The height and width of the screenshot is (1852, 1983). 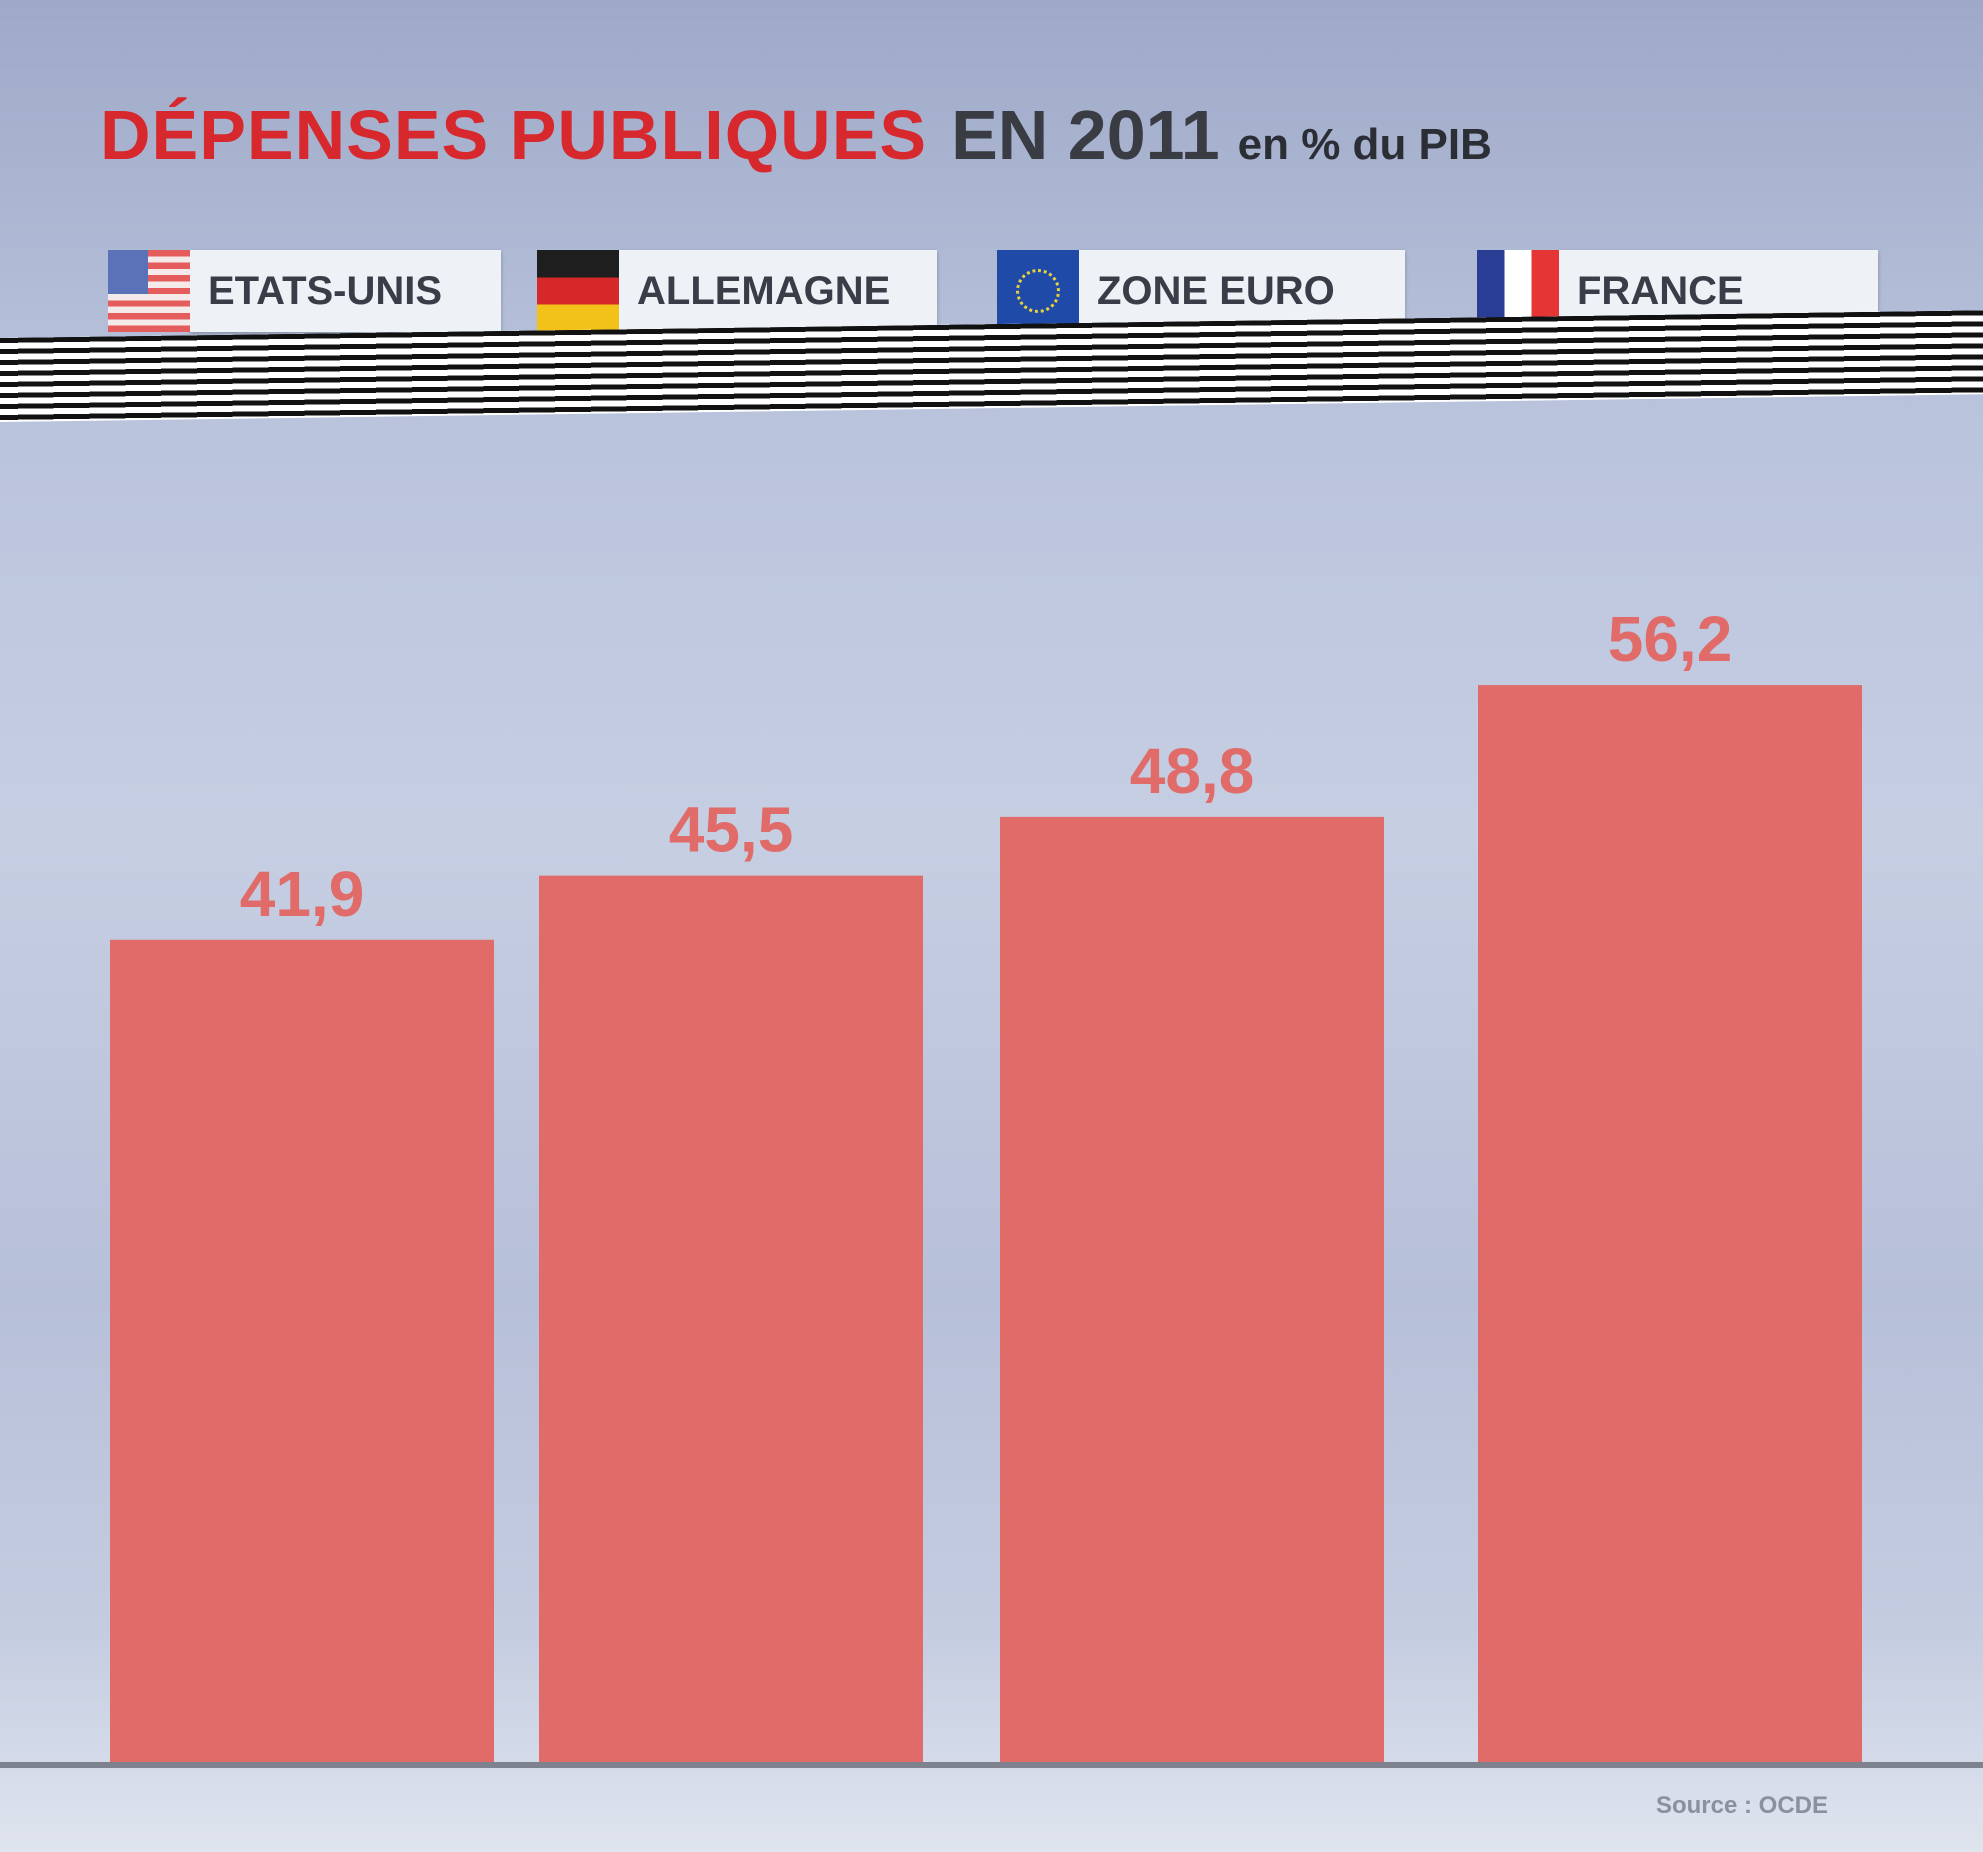 What do you see at coordinates (1364, 144) in the screenshot?
I see `title-subtitle: en % du PIB` at bounding box center [1364, 144].